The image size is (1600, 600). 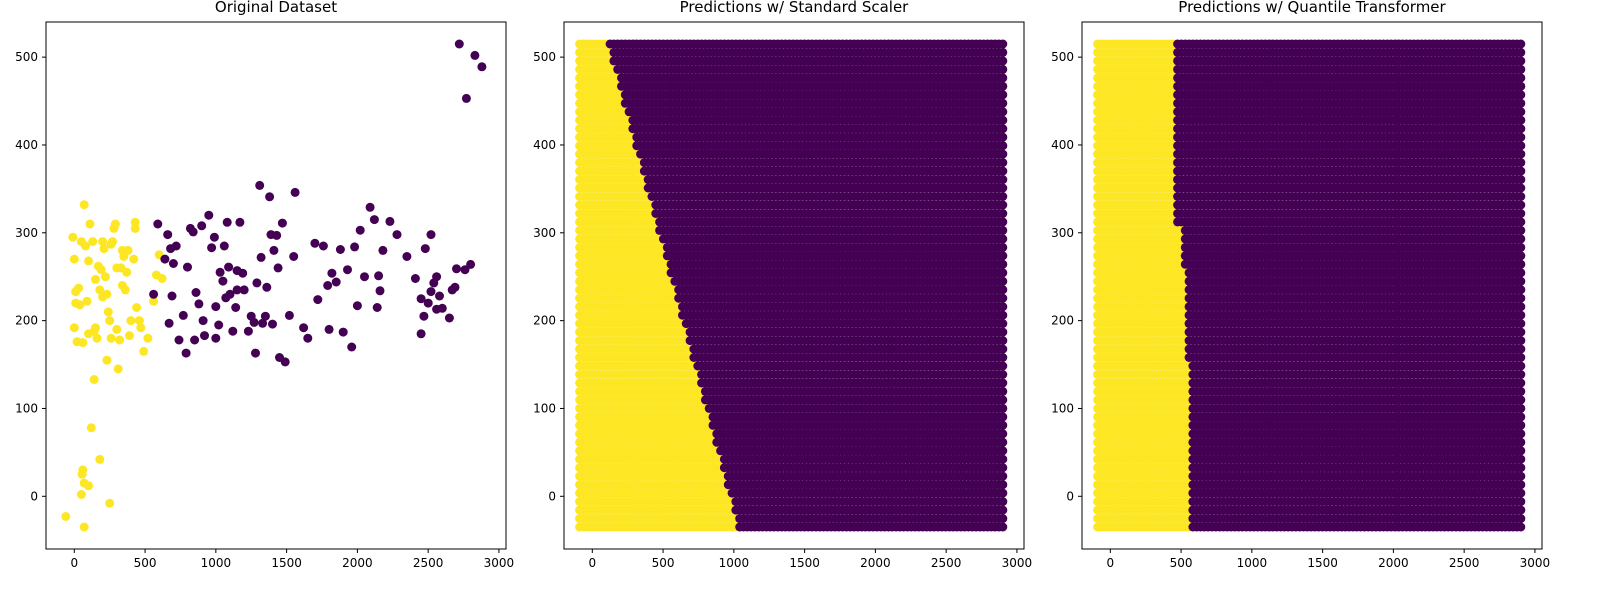 What do you see at coordinates (26, 321) in the screenshot?
I see `y-tick-label: 200` at bounding box center [26, 321].